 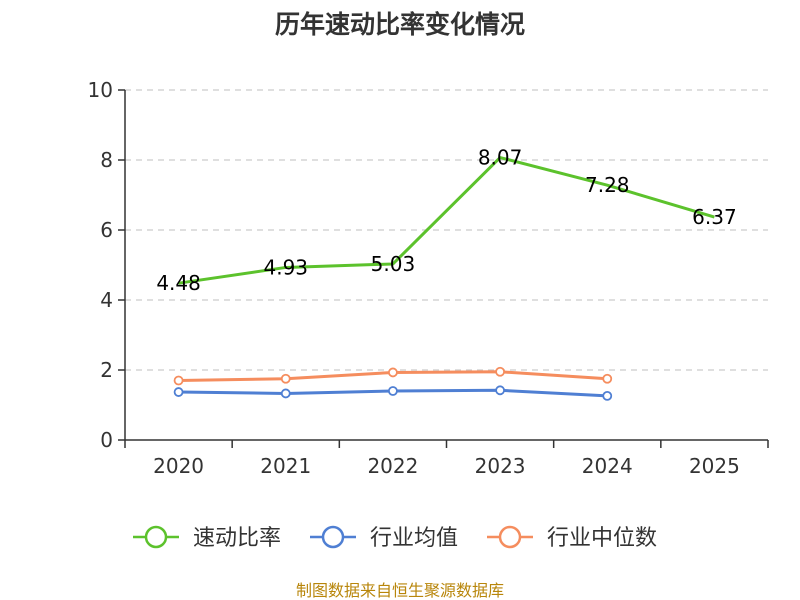 I want to click on x-tick-label: 2024, so click(x=607, y=466).